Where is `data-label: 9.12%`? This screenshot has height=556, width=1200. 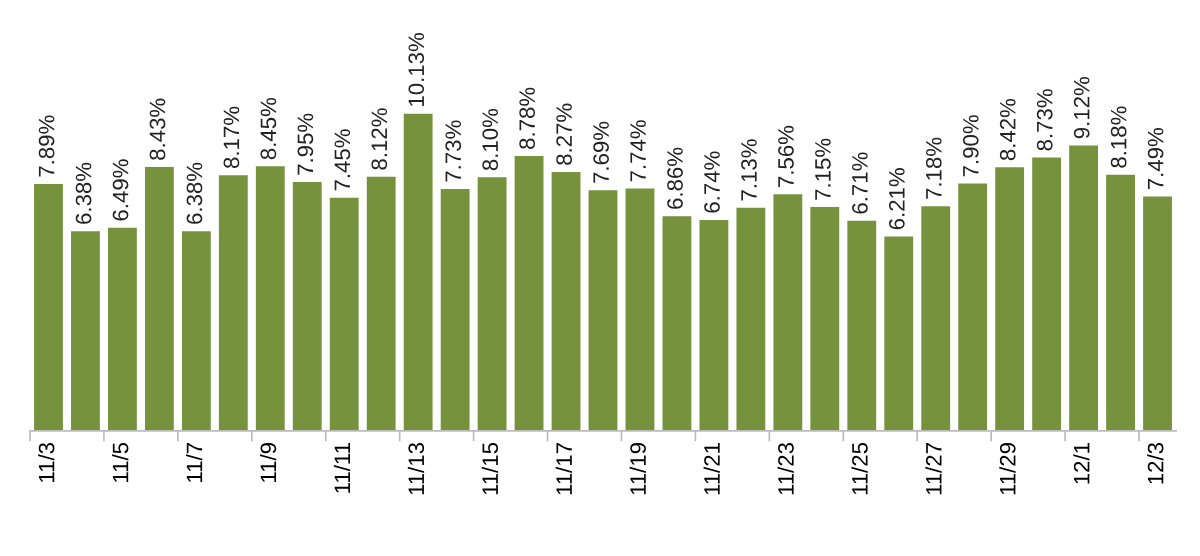
data-label: 9.12% is located at coordinates (1081, 108).